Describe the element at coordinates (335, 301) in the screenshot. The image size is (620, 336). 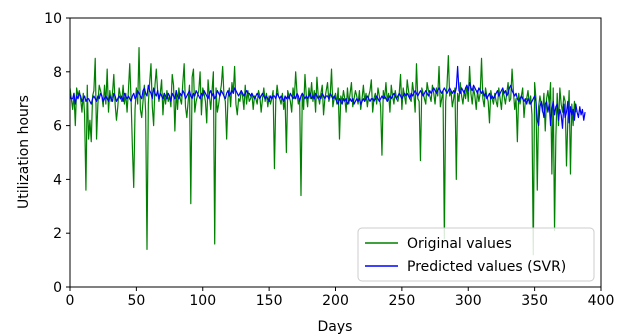
I see `x-tick-label: 200` at that location.